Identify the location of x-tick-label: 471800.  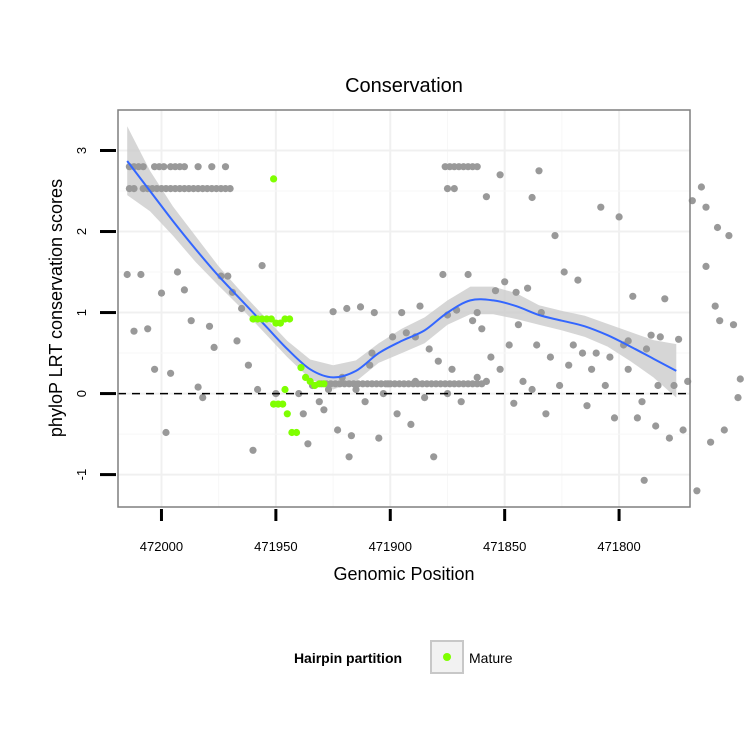
(618, 546).